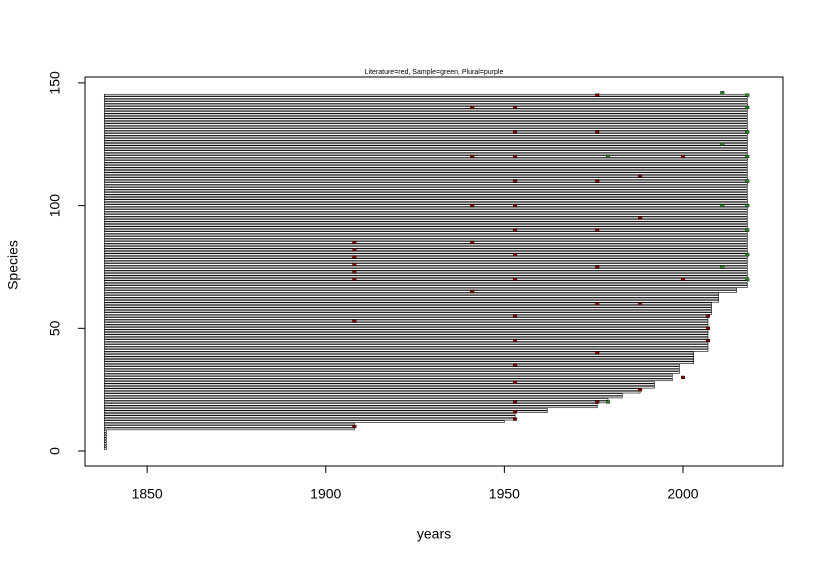  Describe the element at coordinates (55, 83) in the screenshot. I see `y-tick-label: 150` at that location.